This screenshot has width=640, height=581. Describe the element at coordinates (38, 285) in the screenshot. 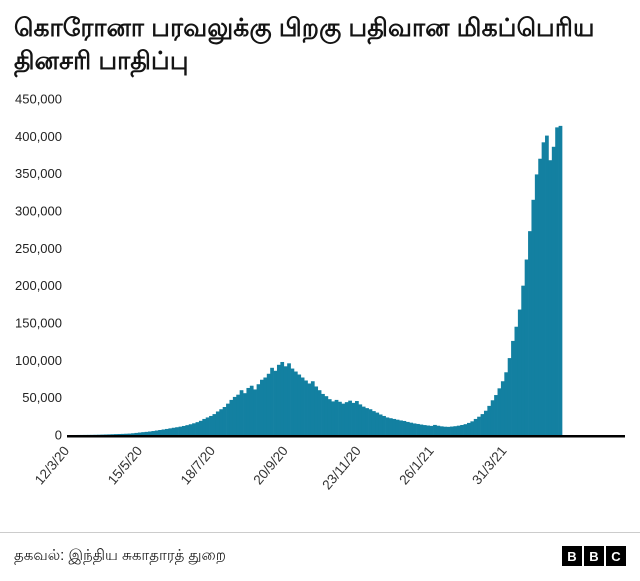

I see `y-axis-tick-label: 200,000` at that location.